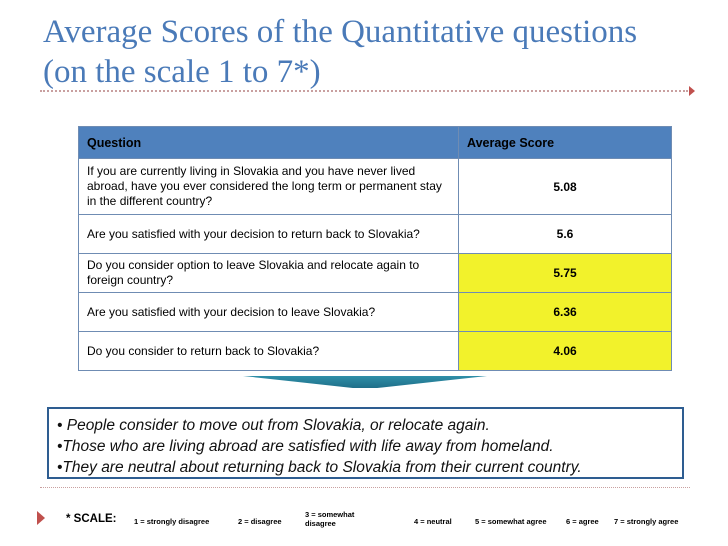  Describe the element at coordinates (646, 521) in the screenshot. I see `scale-item-7: 7 = strongly agree` at that location.